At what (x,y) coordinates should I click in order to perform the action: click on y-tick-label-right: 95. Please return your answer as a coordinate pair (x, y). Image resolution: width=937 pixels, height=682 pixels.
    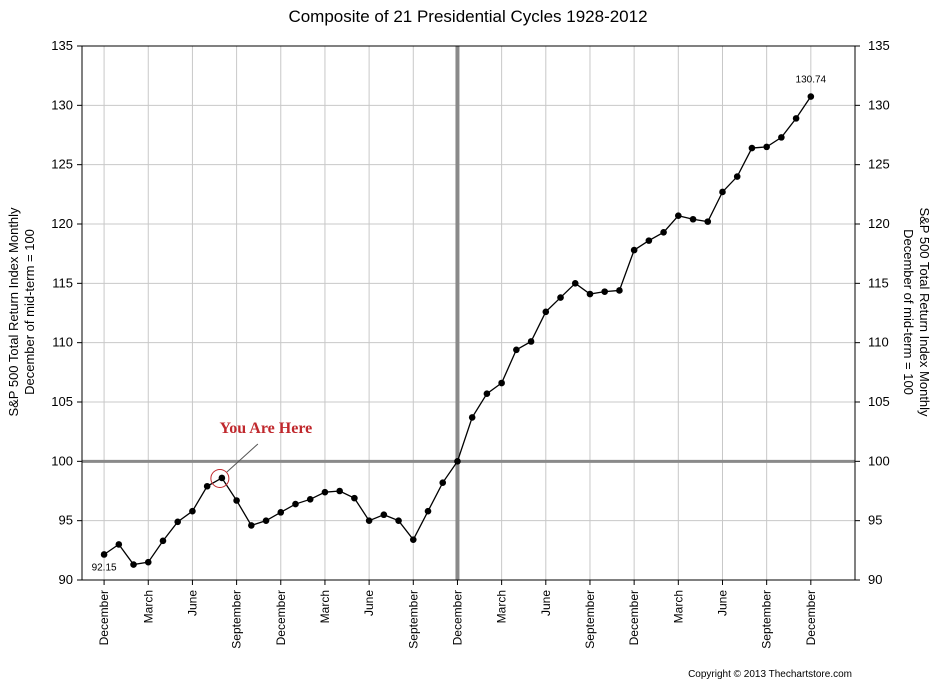
    Looking at the image, I should click on (875, 520).